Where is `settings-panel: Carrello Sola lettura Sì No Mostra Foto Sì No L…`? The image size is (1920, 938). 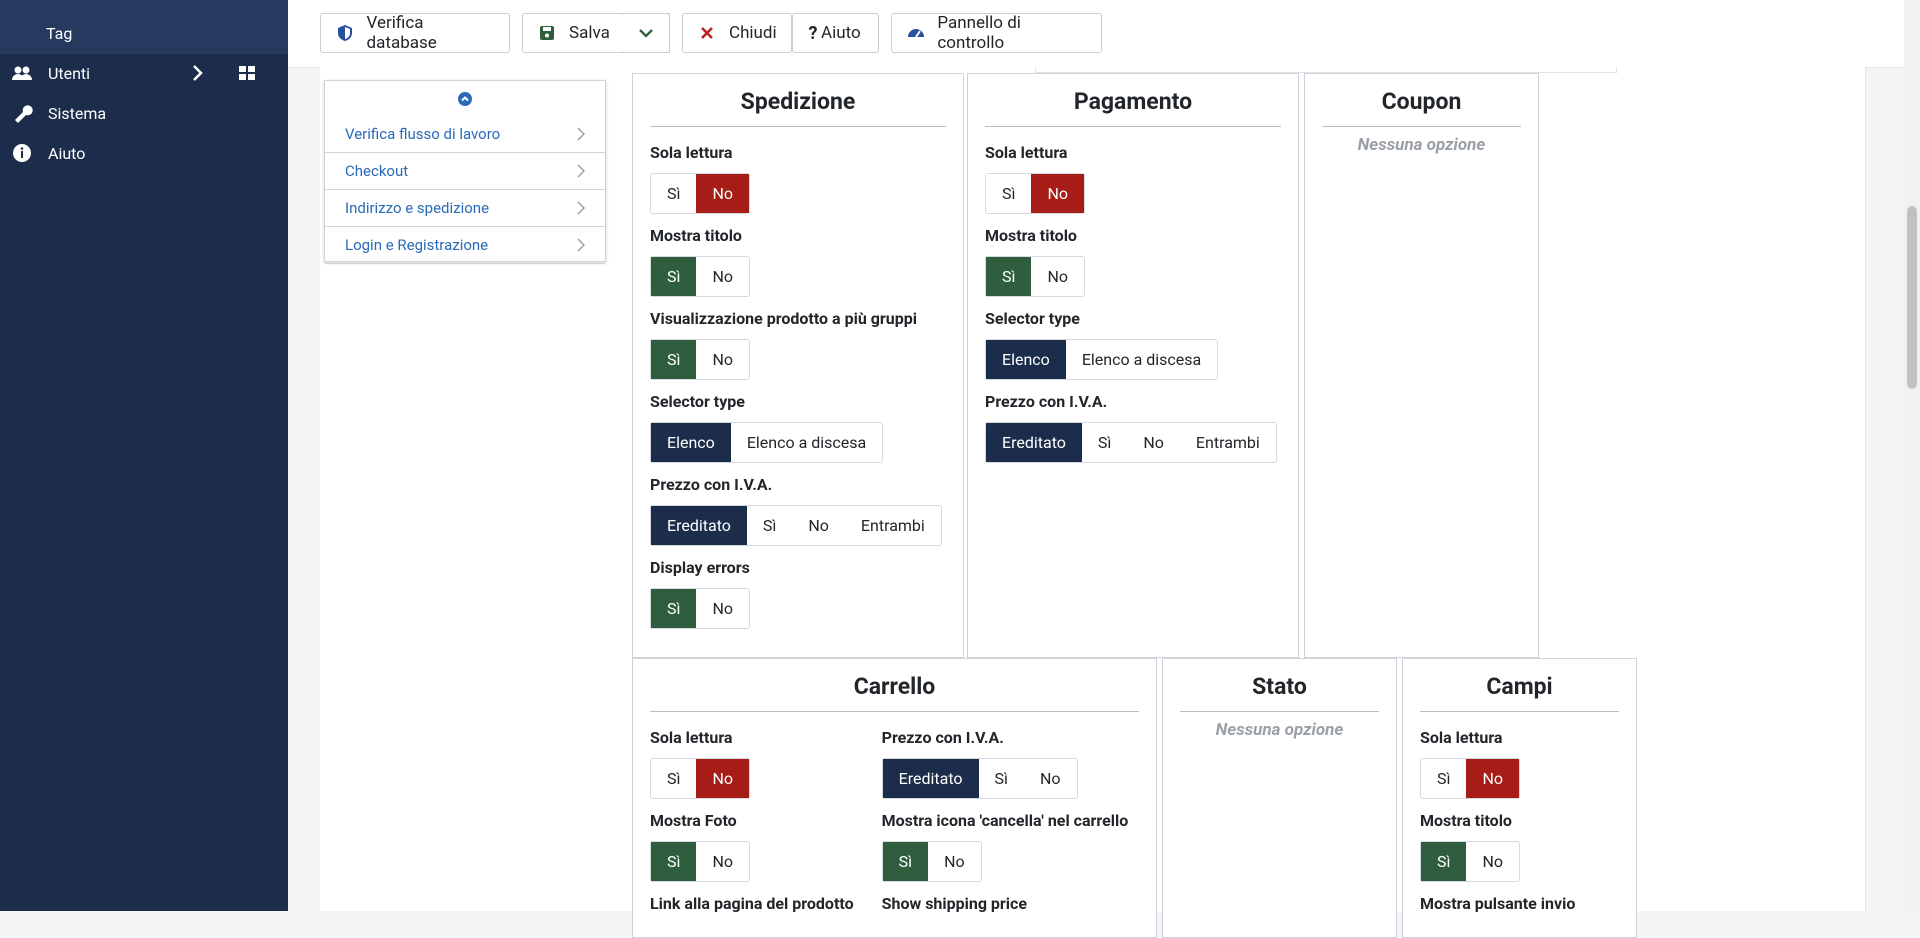
settings-panel: Carrello Sola lettura Sì No Mostra Foto Sì No L… is located at coordinates (894, 798).